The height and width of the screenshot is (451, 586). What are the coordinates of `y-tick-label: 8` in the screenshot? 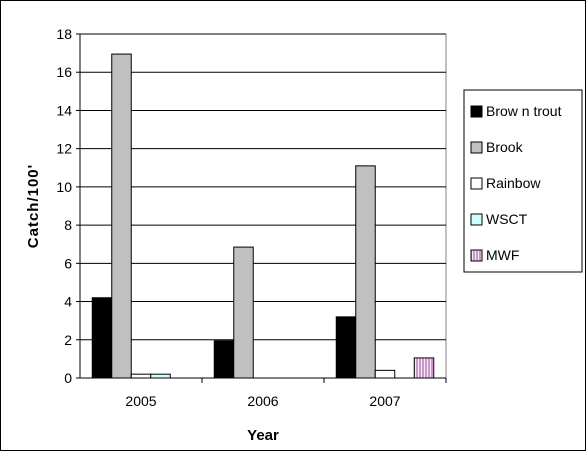 It's located at (68, 225).